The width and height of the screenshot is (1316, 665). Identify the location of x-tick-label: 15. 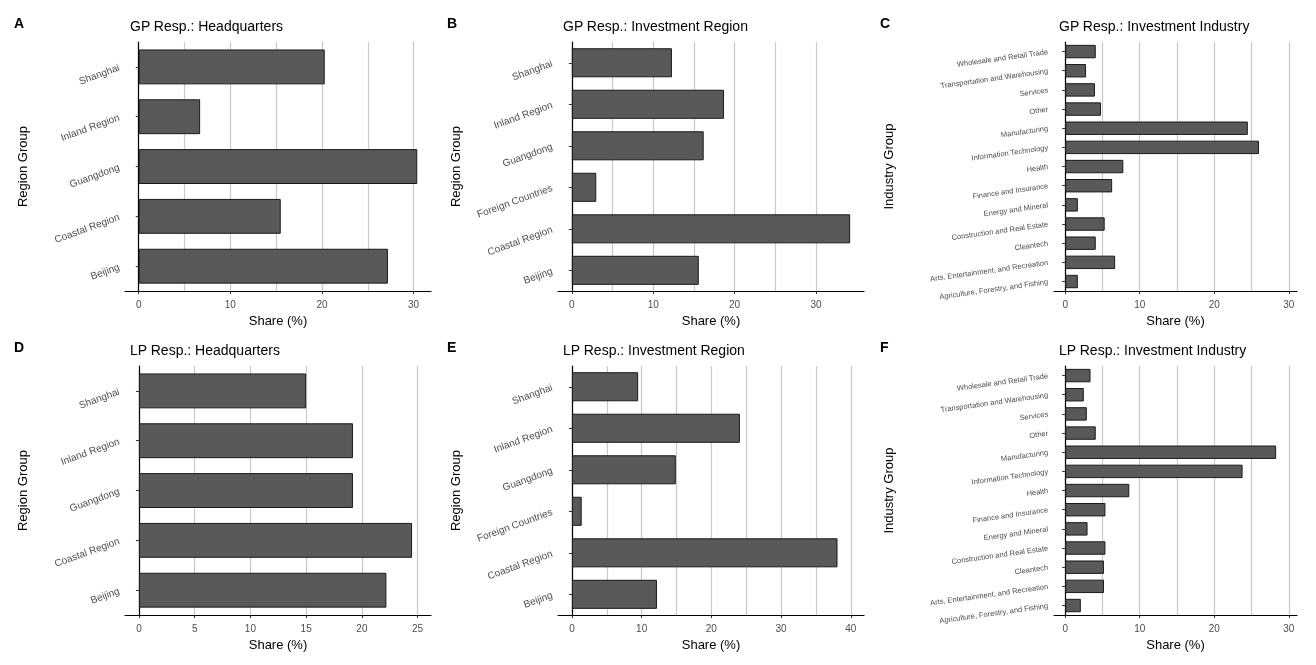
(306, 628).